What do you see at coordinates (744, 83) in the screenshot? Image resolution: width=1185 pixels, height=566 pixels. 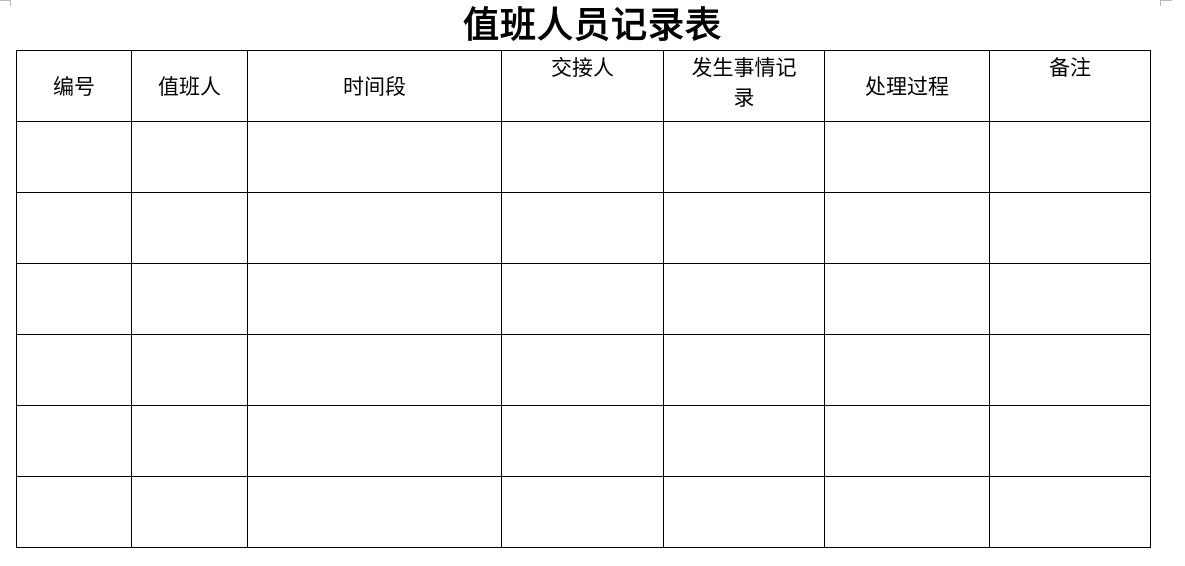 I see `header-event-record-text: 发生事情记录` at bounding box center [744, 83].